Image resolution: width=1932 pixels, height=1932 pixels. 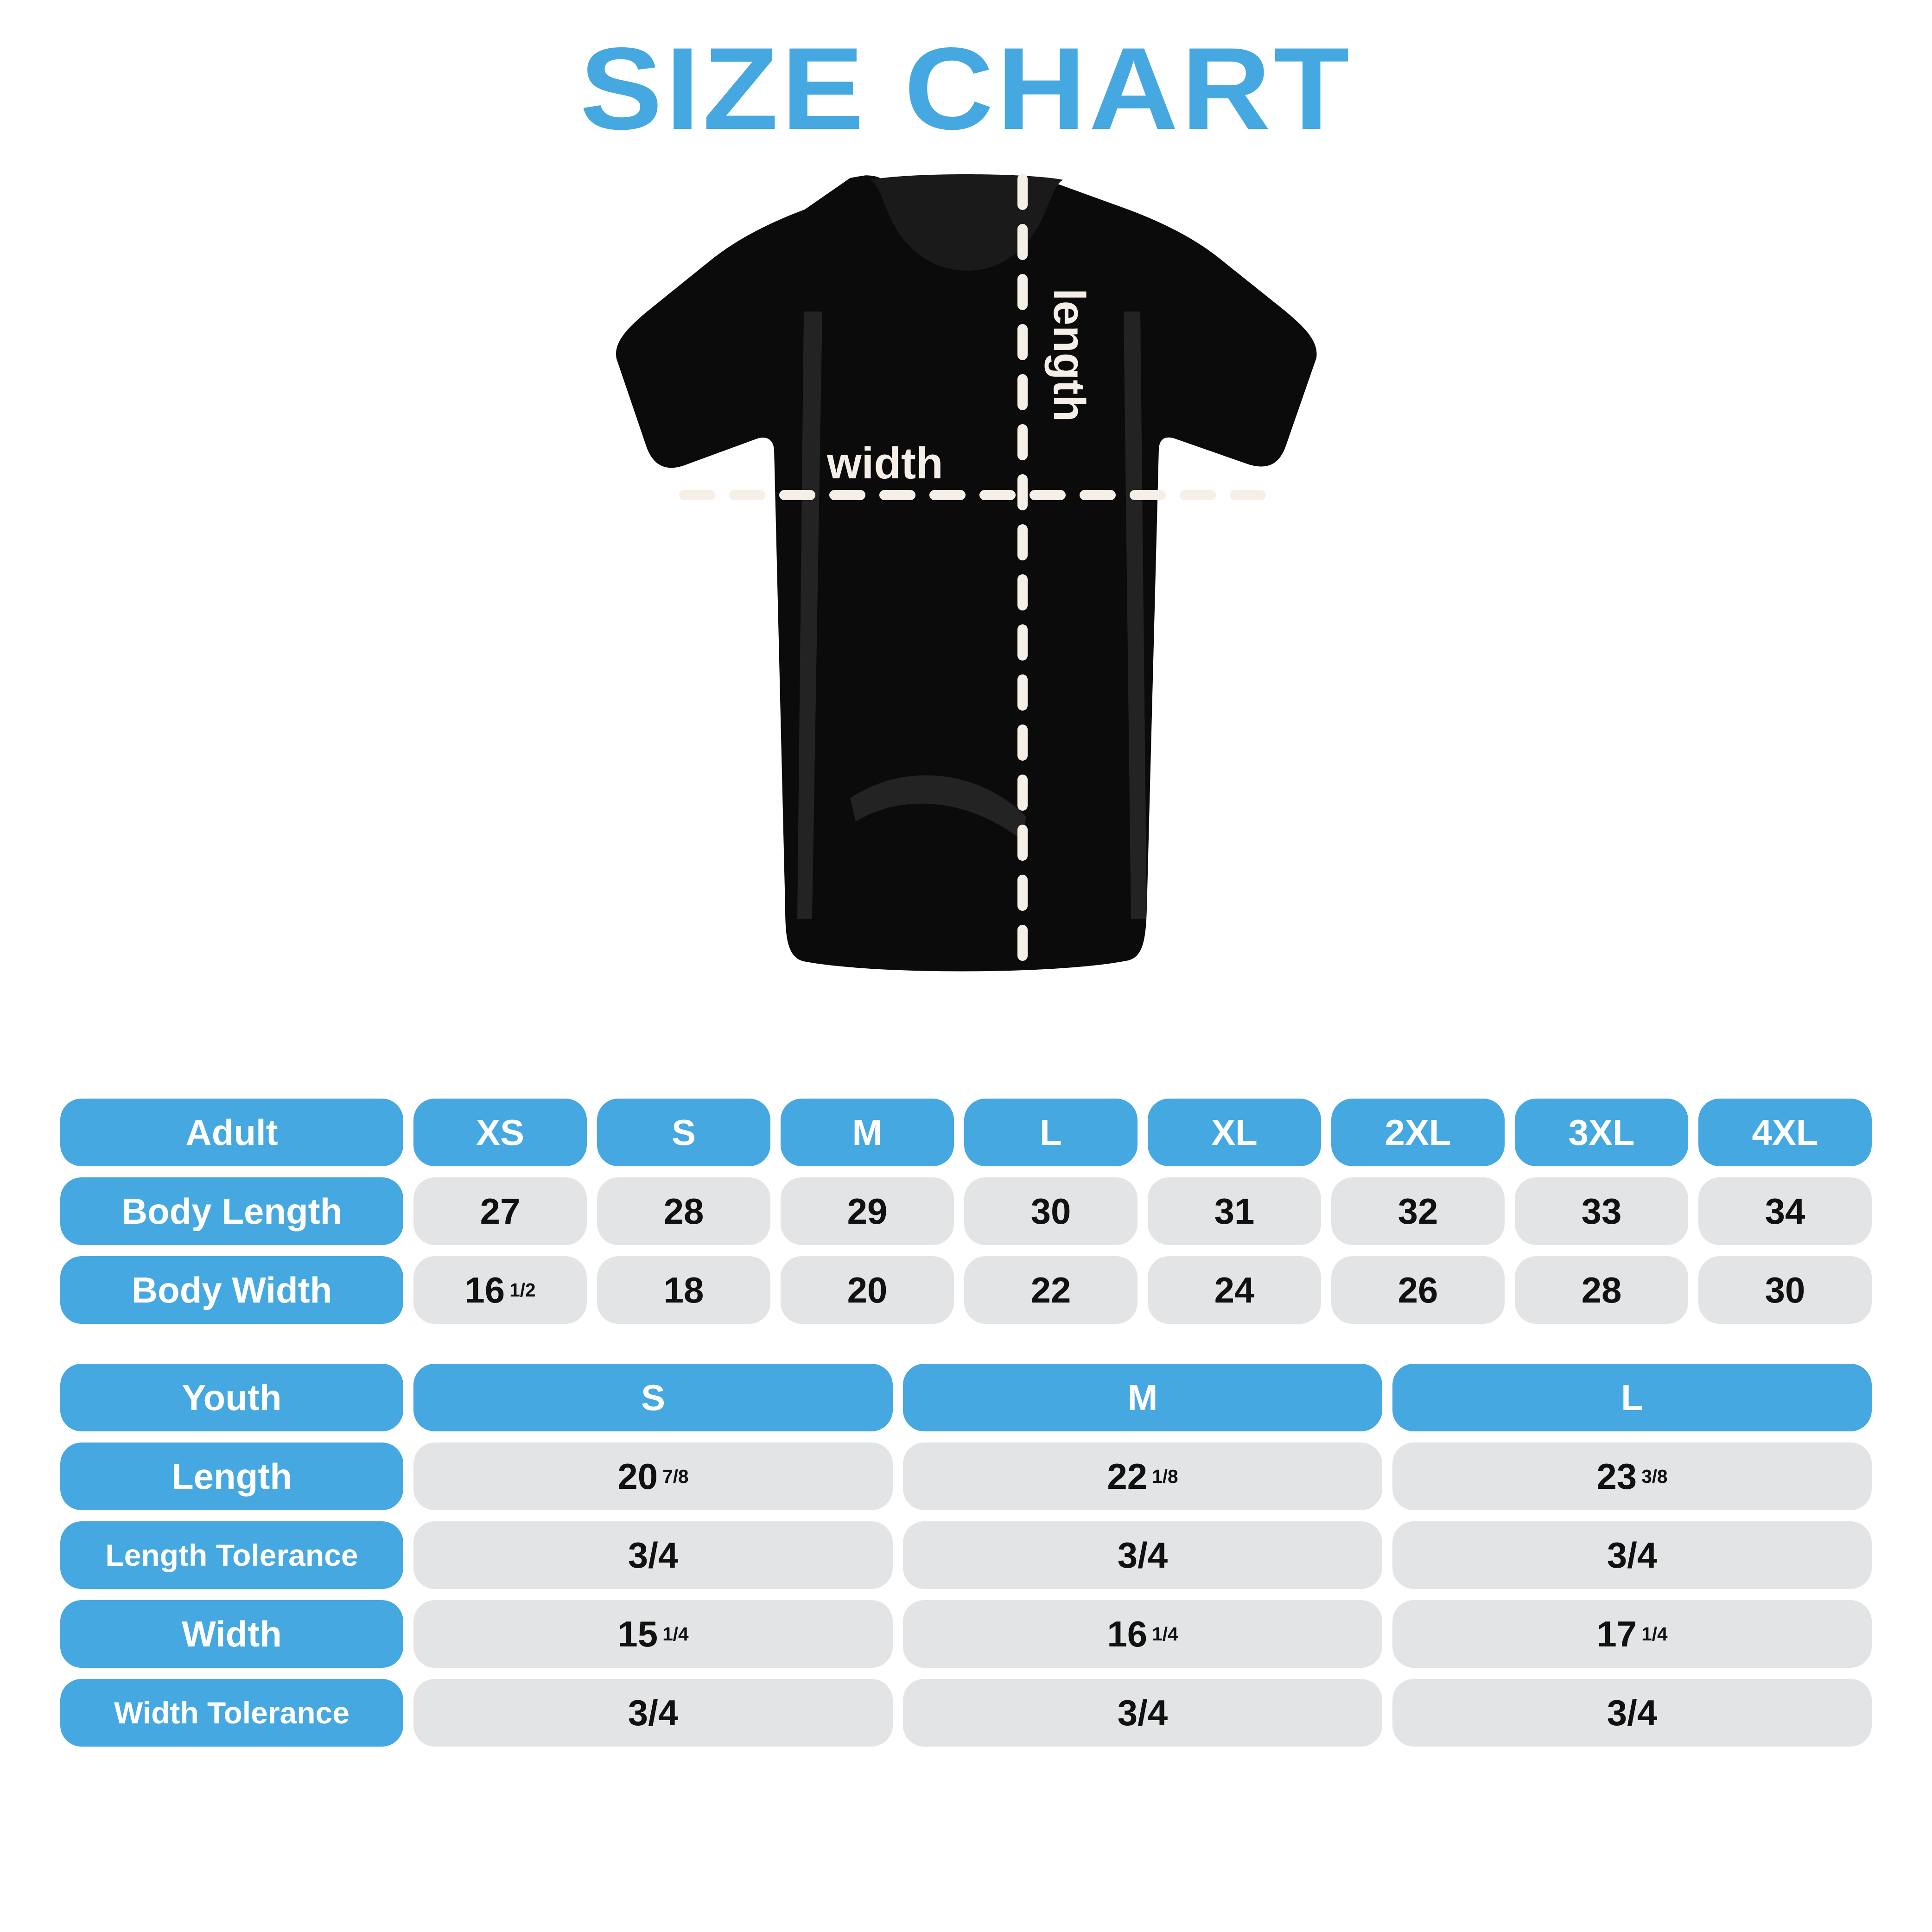 What do you see at coordinates (653, 1397) in the screenshot?
I see `youth-size-header-s: S` at bounding box center [653, 1397].